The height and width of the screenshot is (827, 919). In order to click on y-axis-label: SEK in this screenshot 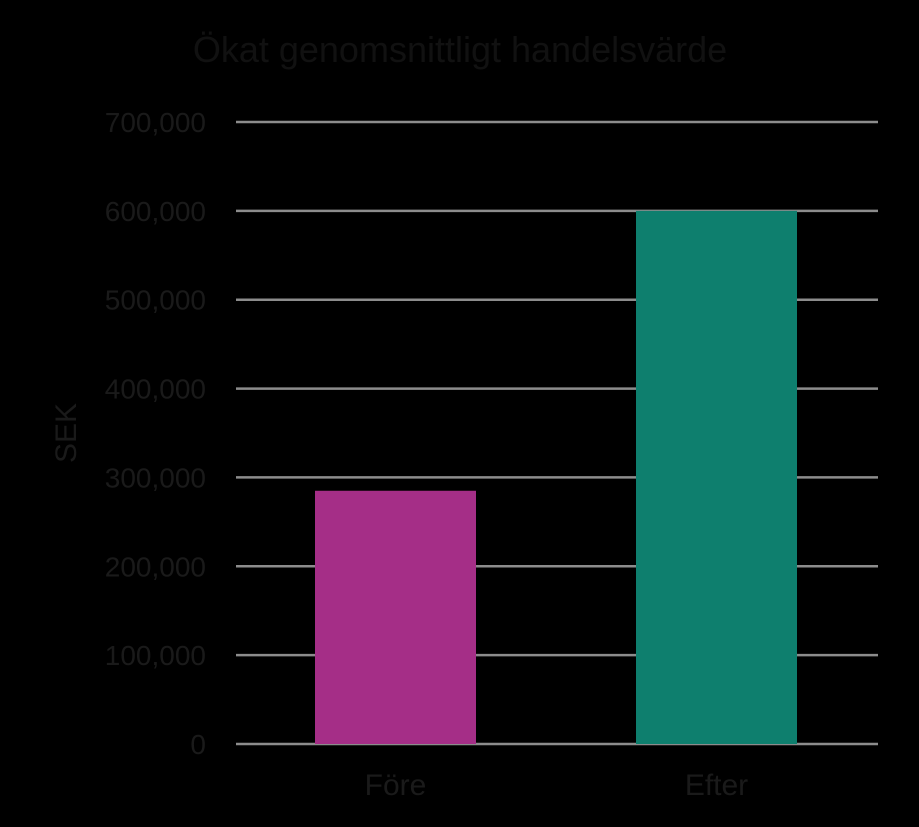, I will do `click(66, 433)`.